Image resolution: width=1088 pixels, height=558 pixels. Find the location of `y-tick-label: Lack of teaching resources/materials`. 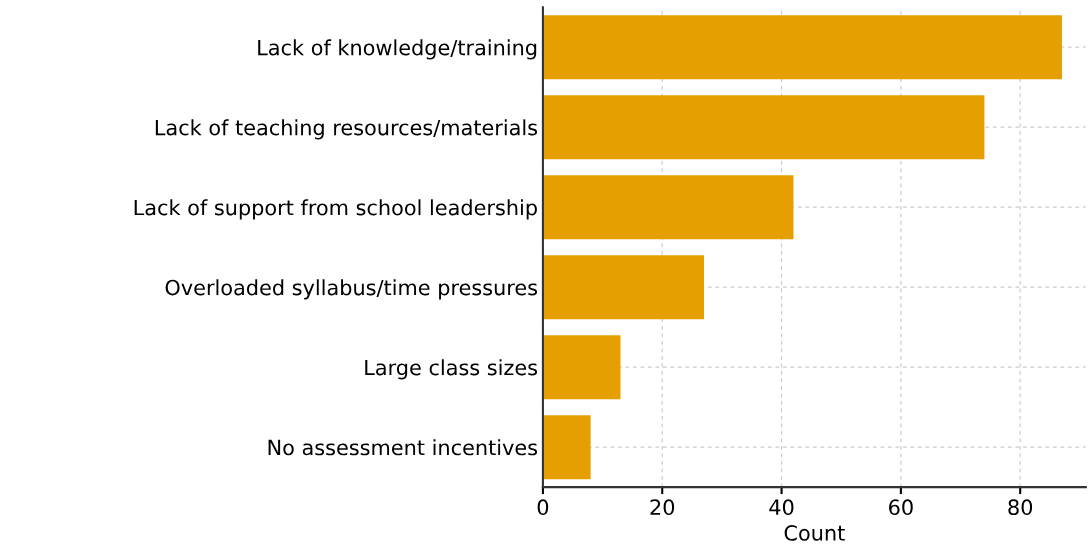

y-tick-label: Lack of teaching resources/materials is located at coordinates (346, 129).